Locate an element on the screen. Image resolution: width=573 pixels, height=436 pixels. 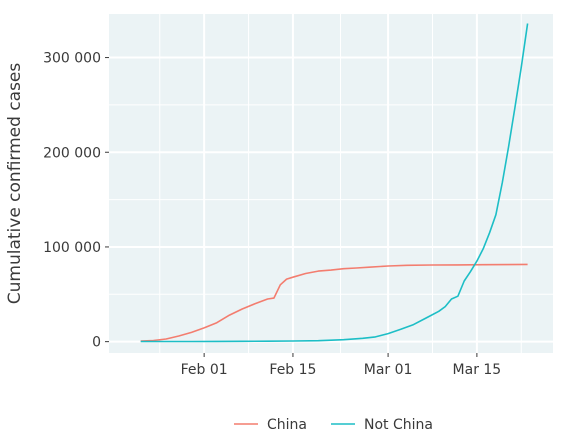
y-tick-label: 0 is located at coordinates (96, 343).